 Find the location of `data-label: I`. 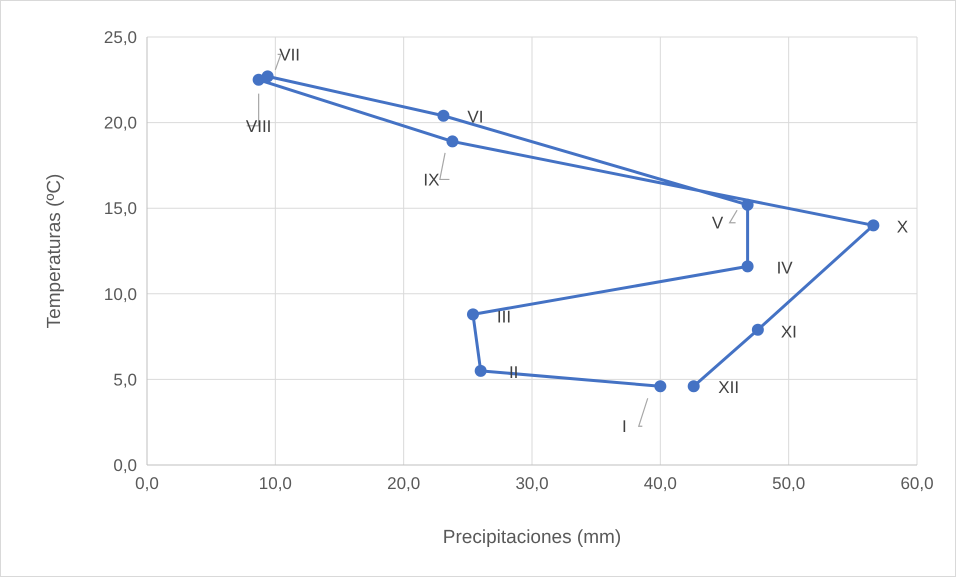

data-label: I is located at coordinates (624, 426).